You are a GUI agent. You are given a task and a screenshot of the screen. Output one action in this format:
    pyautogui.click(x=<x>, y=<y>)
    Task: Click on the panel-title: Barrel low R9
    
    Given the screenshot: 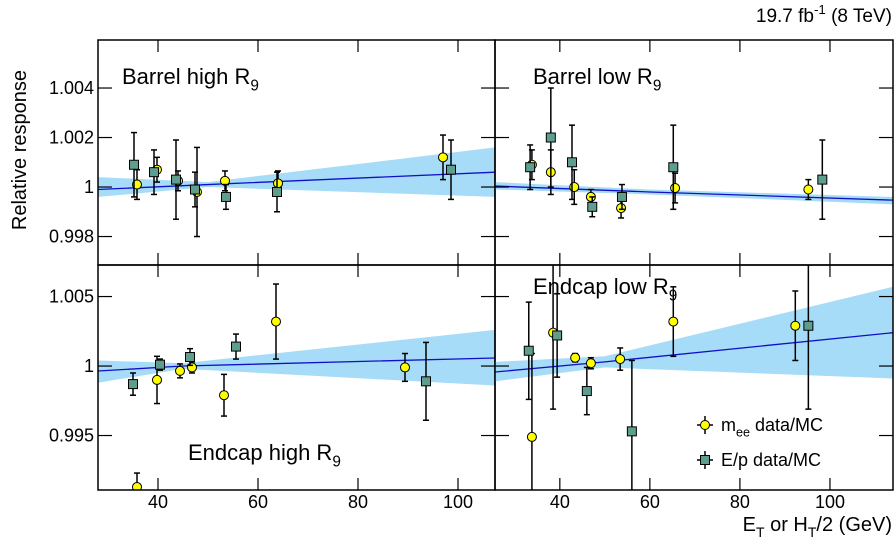 What is the action you would take?
    pyautogui.click(x=597, y=79)
    